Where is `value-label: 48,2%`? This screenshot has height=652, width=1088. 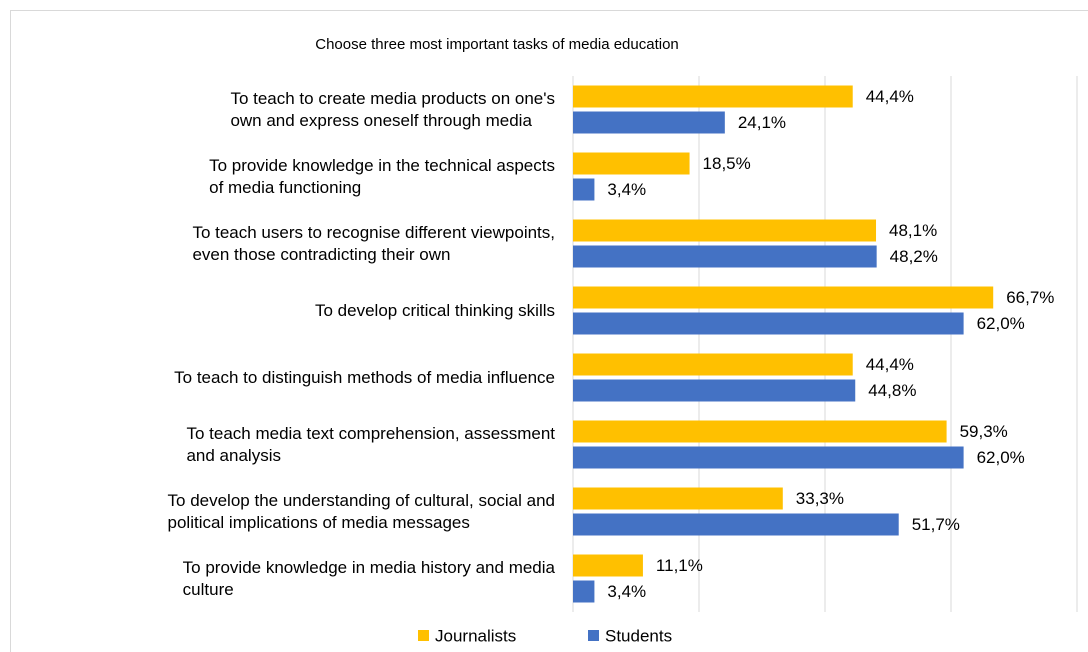
value-label: 48,2% is located at coordinates (914, 256).